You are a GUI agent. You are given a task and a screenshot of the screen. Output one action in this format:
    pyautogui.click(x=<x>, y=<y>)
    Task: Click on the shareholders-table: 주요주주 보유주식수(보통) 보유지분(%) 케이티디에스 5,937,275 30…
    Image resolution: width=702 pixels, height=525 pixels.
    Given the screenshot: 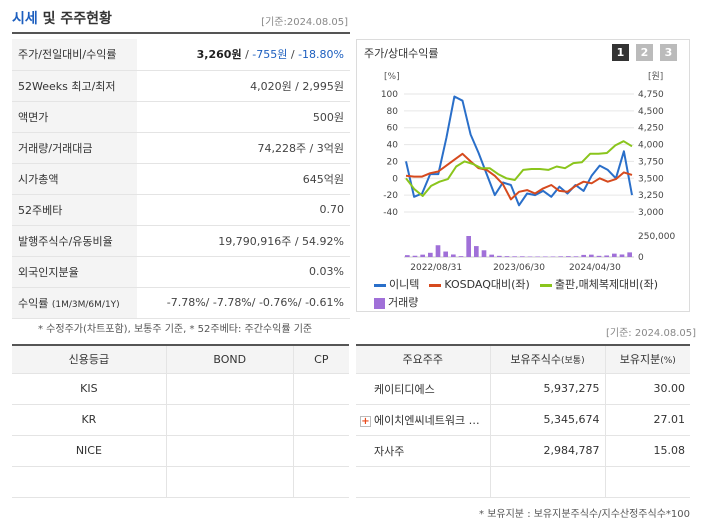 What is the action you would take?
    pyautogui.click(x=523, y=421)
    